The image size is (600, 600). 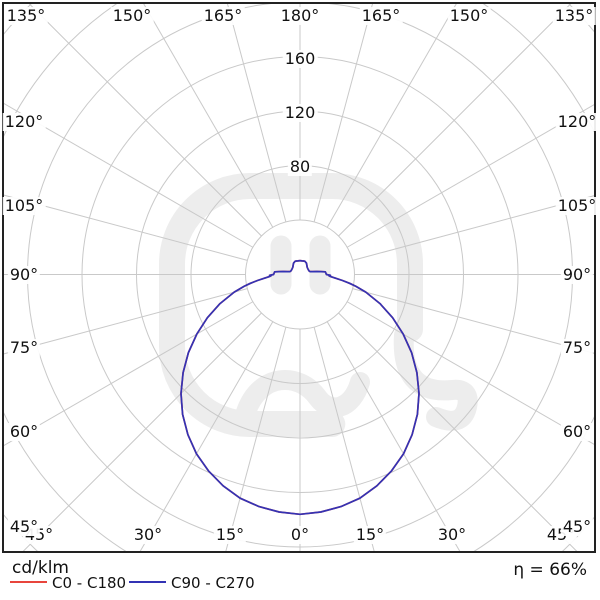 What do you see at coordinates (577, 121) in the screenshot?
I see `angle-label-right: 120°` at bounding box center [577, 121].